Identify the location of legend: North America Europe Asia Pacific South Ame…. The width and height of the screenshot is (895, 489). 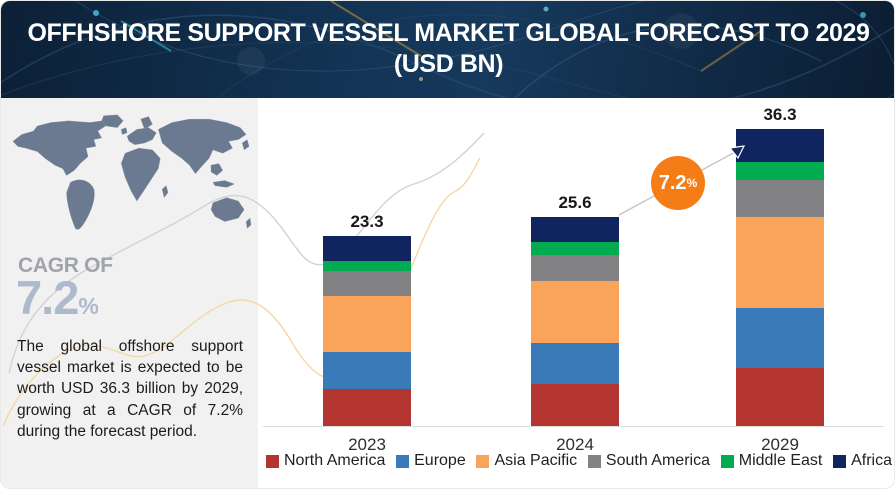
(579, 461).